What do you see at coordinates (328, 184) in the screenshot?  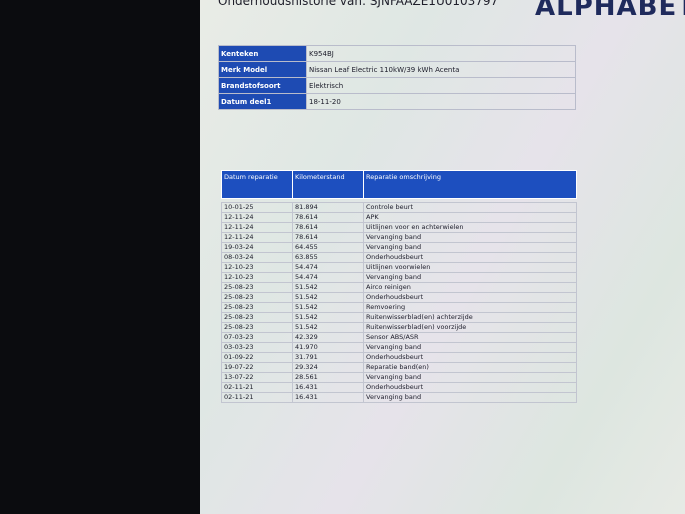 I see `column-header-mileage: Kilometerstand` at bounding box center [328, 184].